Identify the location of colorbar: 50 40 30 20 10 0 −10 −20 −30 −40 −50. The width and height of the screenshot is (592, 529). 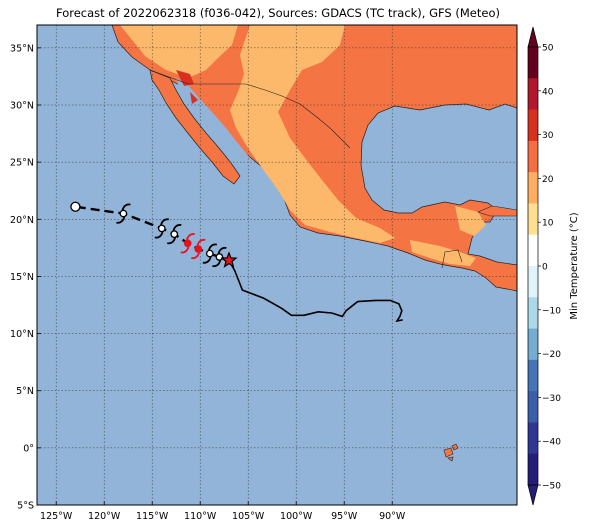
(544, 266).